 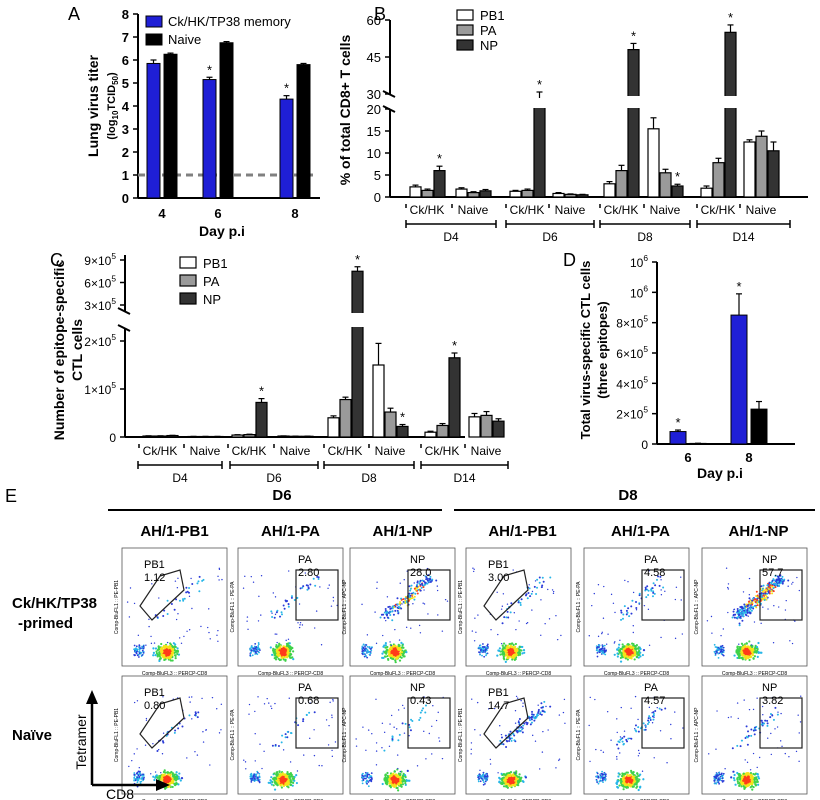 What do you see at coordinates (211, 281) in the screenshot?
I see `legend-label: PA` at bounding box center [211, 281].